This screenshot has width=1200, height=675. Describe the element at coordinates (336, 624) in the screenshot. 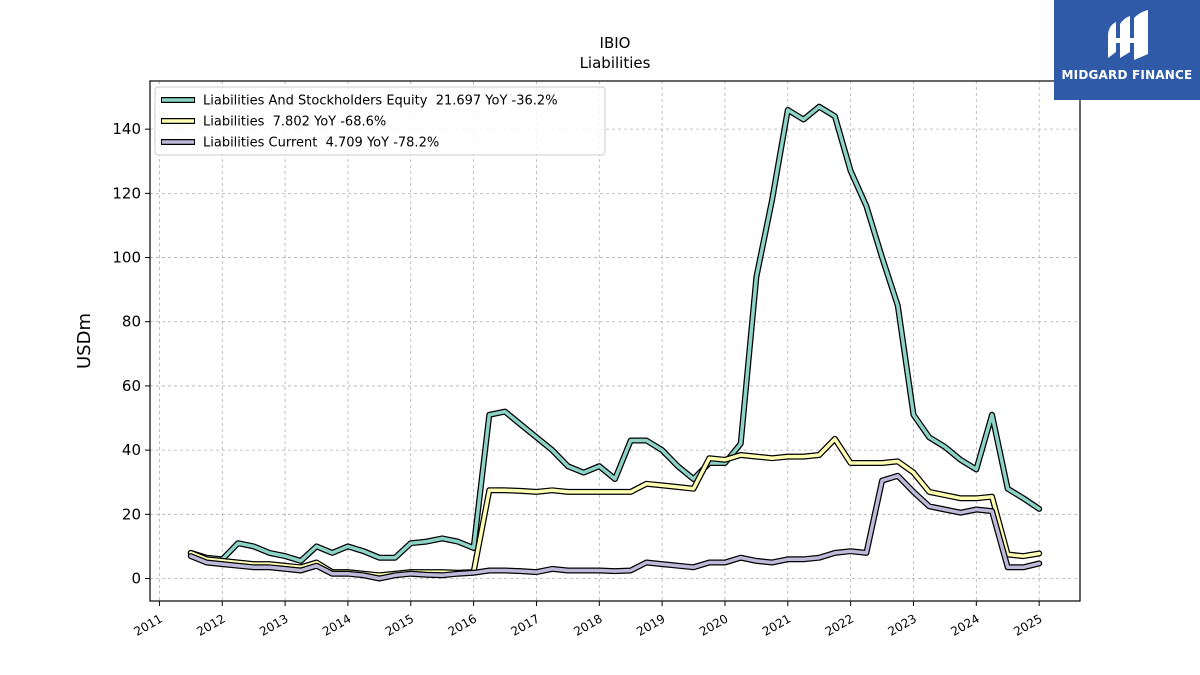

I see `x-tick-label: 2014` at that location.